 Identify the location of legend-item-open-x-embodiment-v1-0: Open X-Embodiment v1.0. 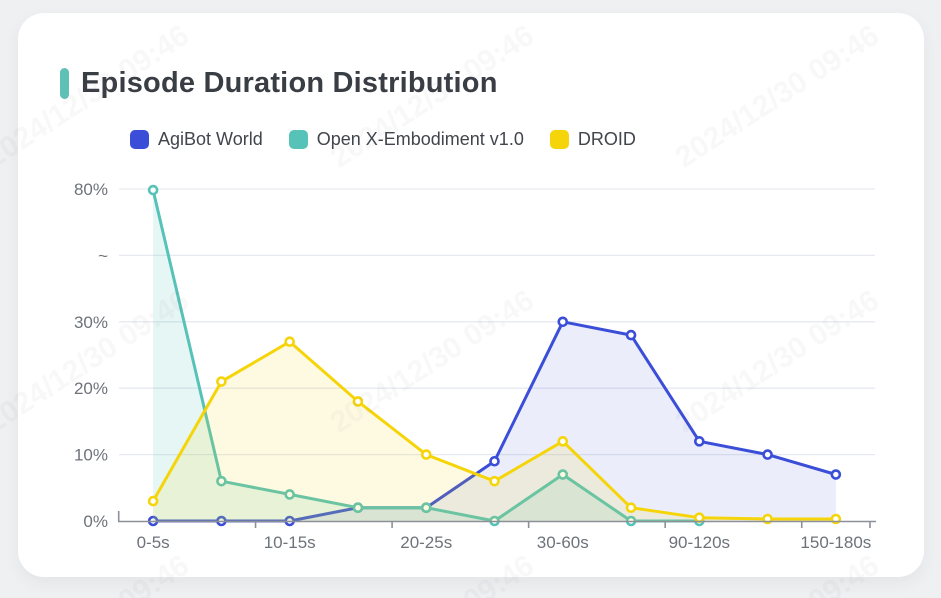
(406, 139).